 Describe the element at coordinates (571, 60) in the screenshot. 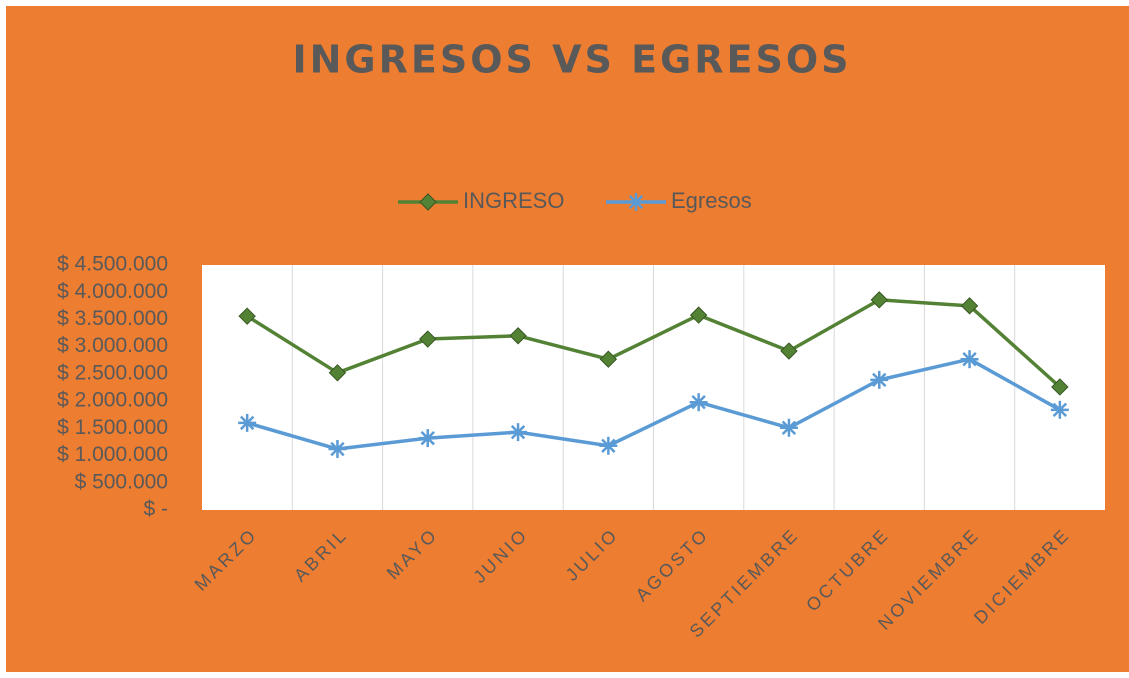

I see `chart-title: INGRESOS VS EGRESOS` at that location.